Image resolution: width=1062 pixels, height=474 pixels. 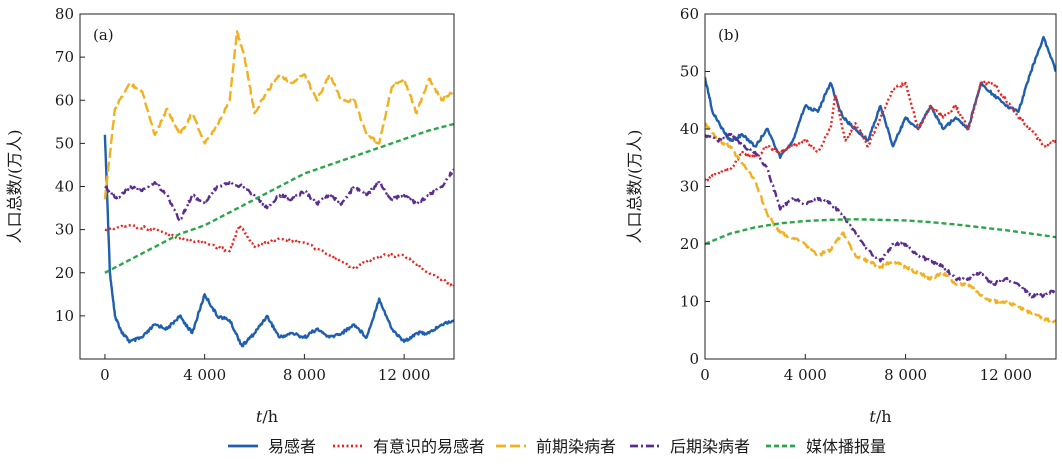 I want to click on legend-item: 有意识的易感者, so click(x=409, y=446).